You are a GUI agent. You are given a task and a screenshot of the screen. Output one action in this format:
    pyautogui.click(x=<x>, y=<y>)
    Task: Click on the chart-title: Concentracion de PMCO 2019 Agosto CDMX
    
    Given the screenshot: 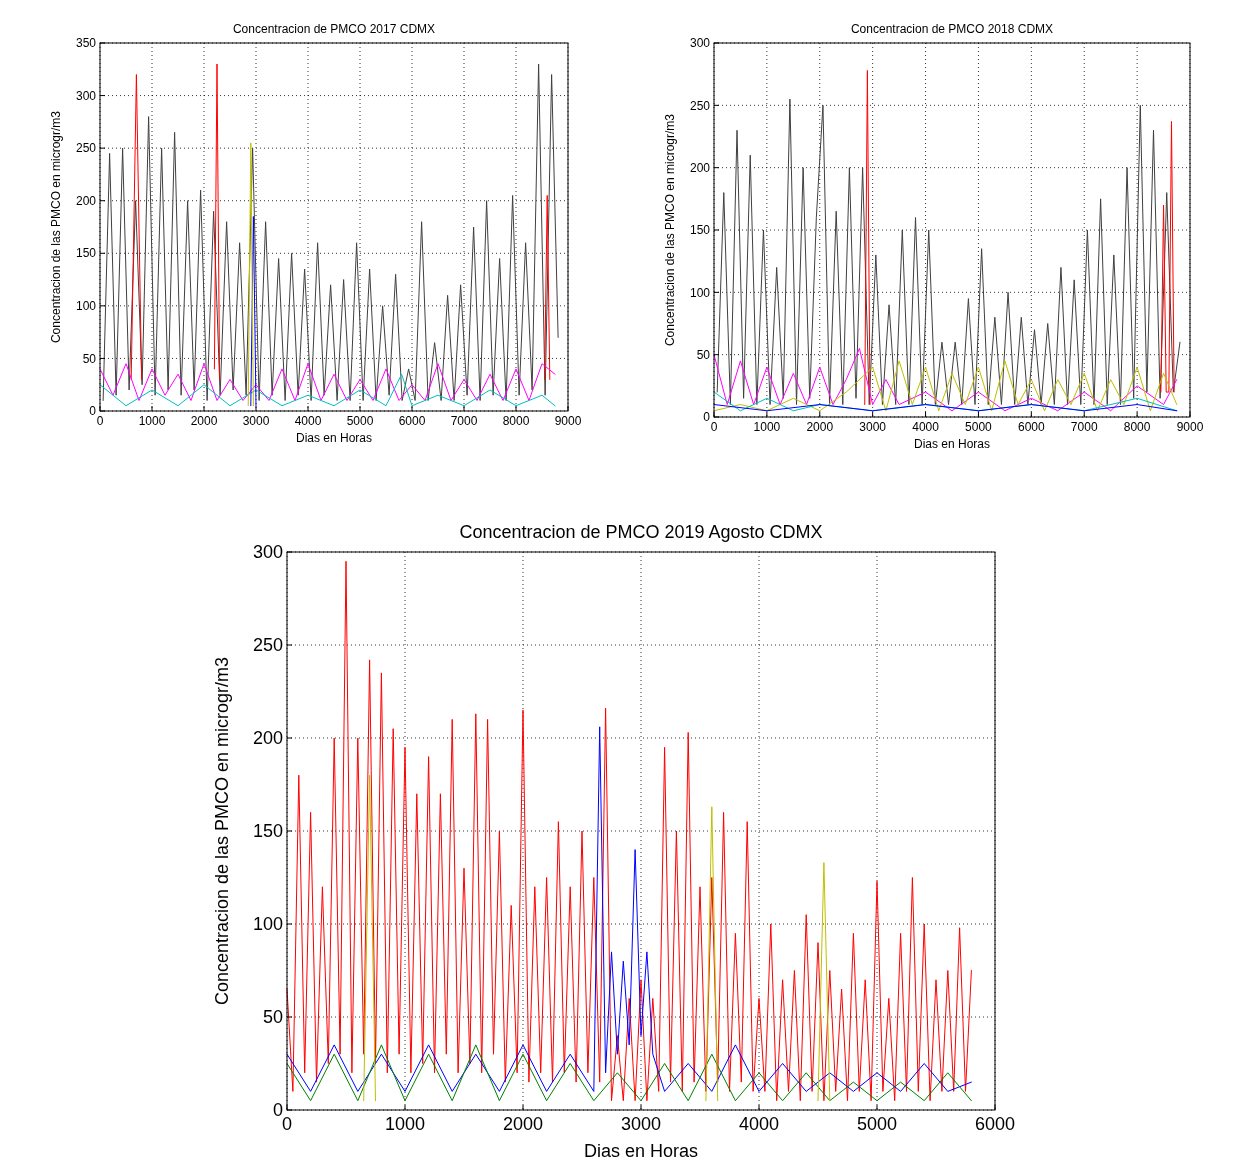 What is the action you would take?
    pyautogui.click(x=641, y=531)
    